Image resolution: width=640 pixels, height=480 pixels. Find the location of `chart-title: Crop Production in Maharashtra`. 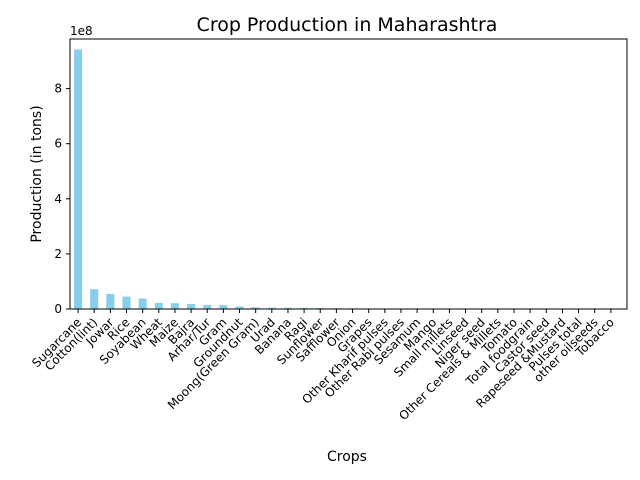

chart-title: Crop Production in Maharashtra is located at coordinates (347, 25).